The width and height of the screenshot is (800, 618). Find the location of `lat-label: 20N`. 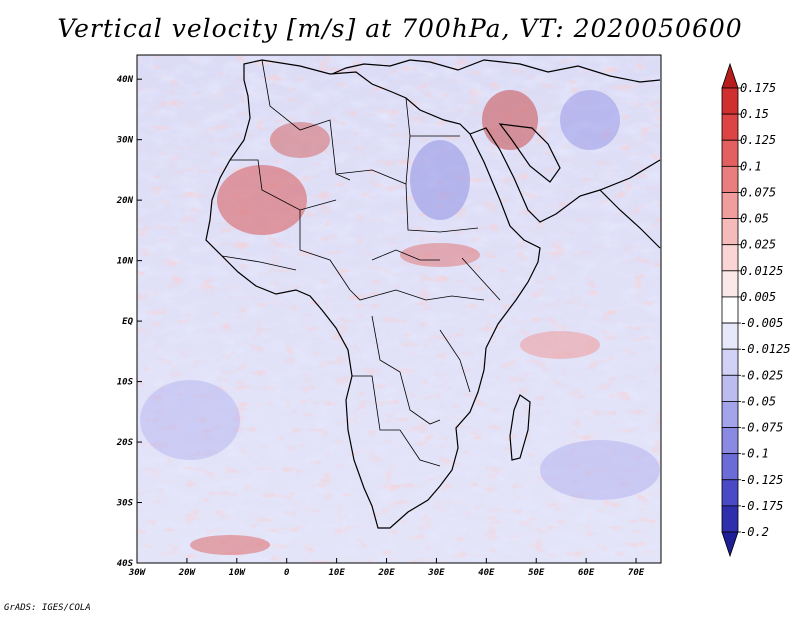

lat-label: 20N is located at coordinates (125, 201).